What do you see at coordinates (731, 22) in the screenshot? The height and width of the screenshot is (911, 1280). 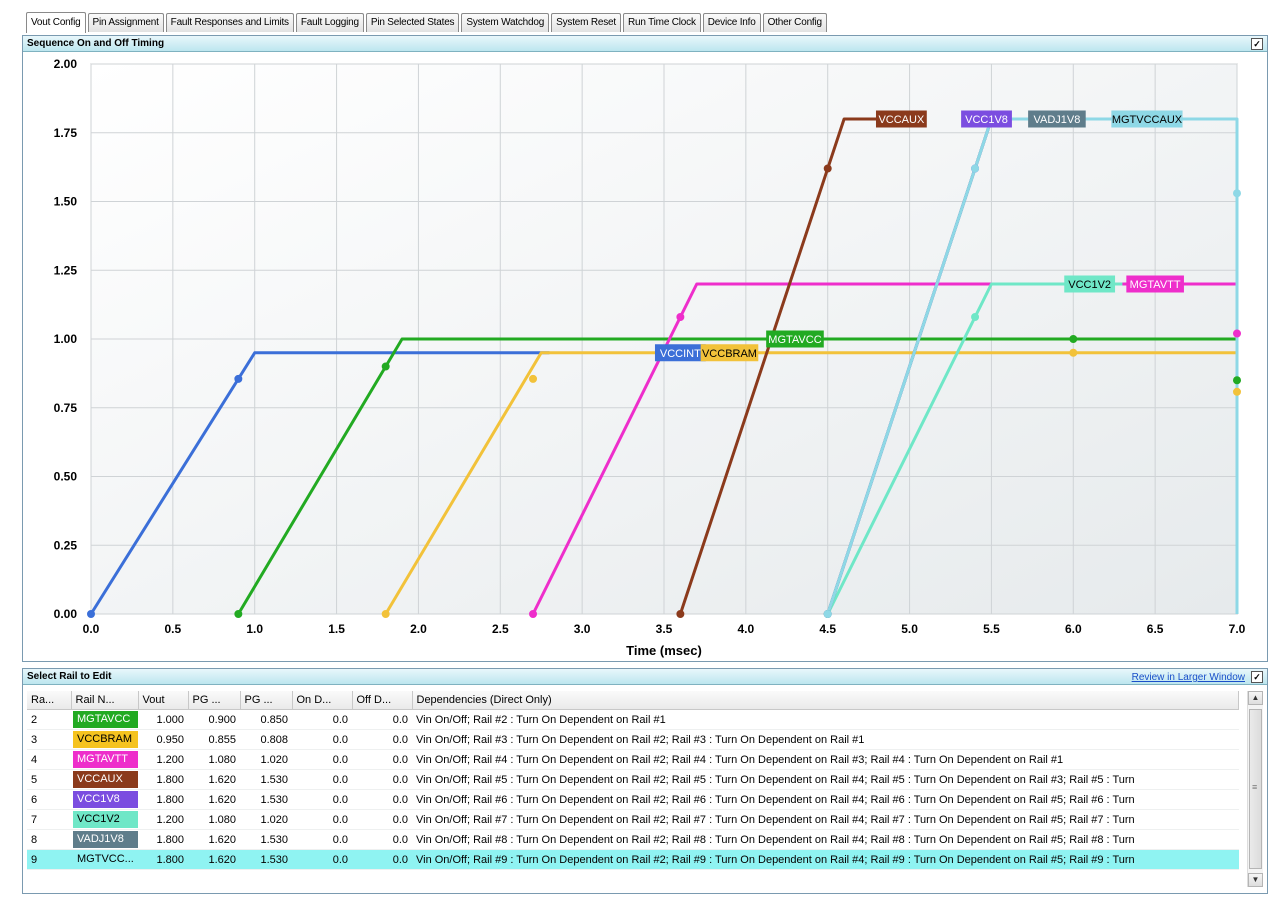 I see `tab-device-info: Device Info` at bounding box center [731, 22].